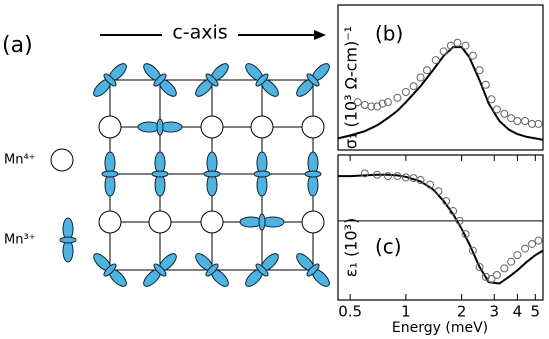  What do you see at coordinates (494, 312) in the screenshot?
I see `x-tick-label: 3` at bounding box center [494, 312].